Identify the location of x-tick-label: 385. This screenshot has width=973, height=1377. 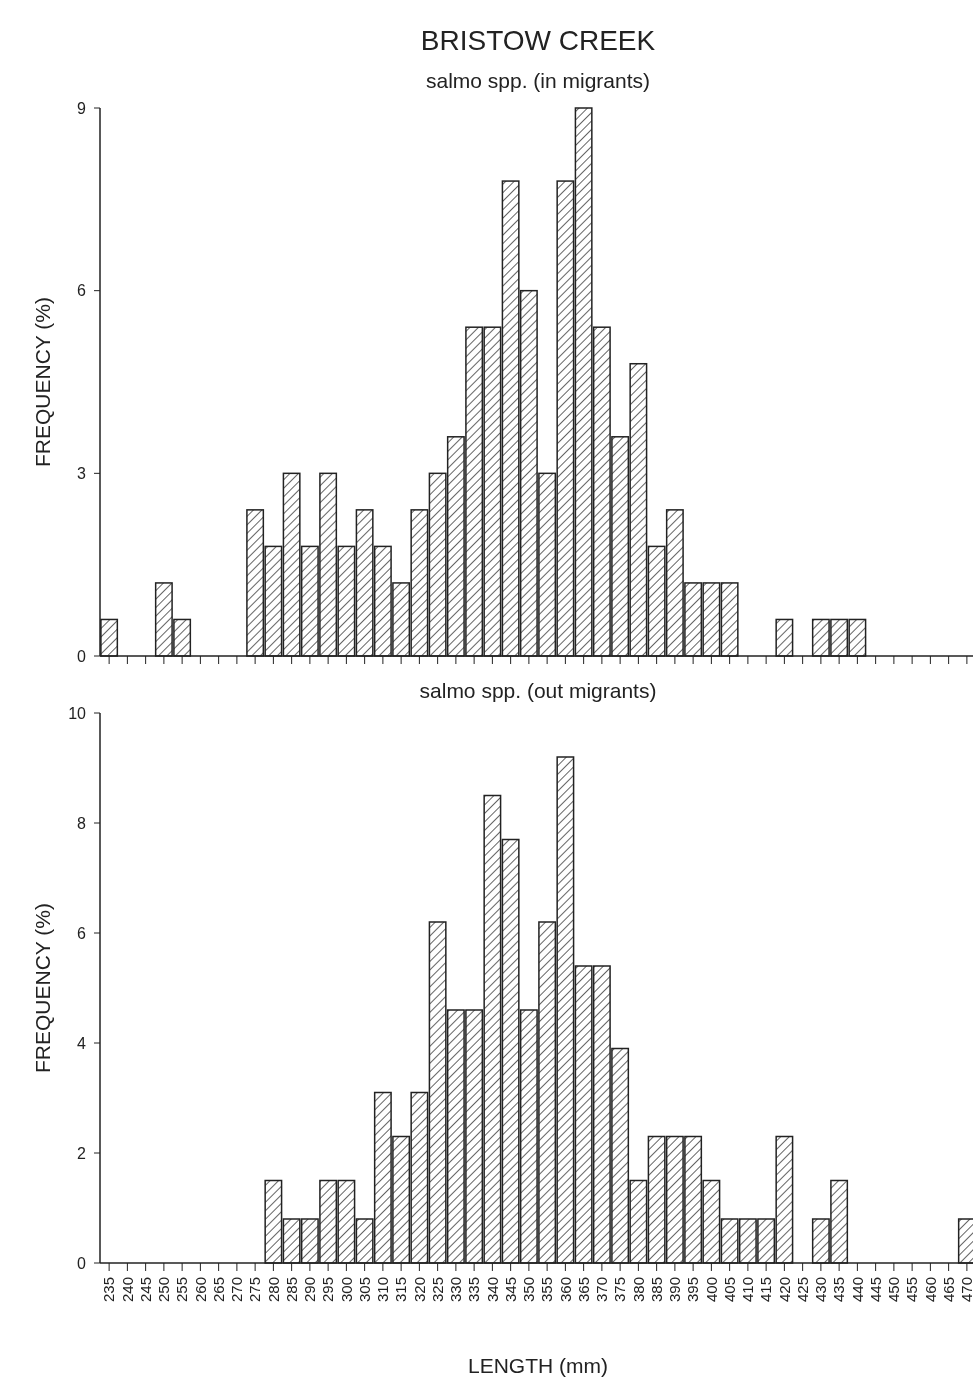
(656, 1290).